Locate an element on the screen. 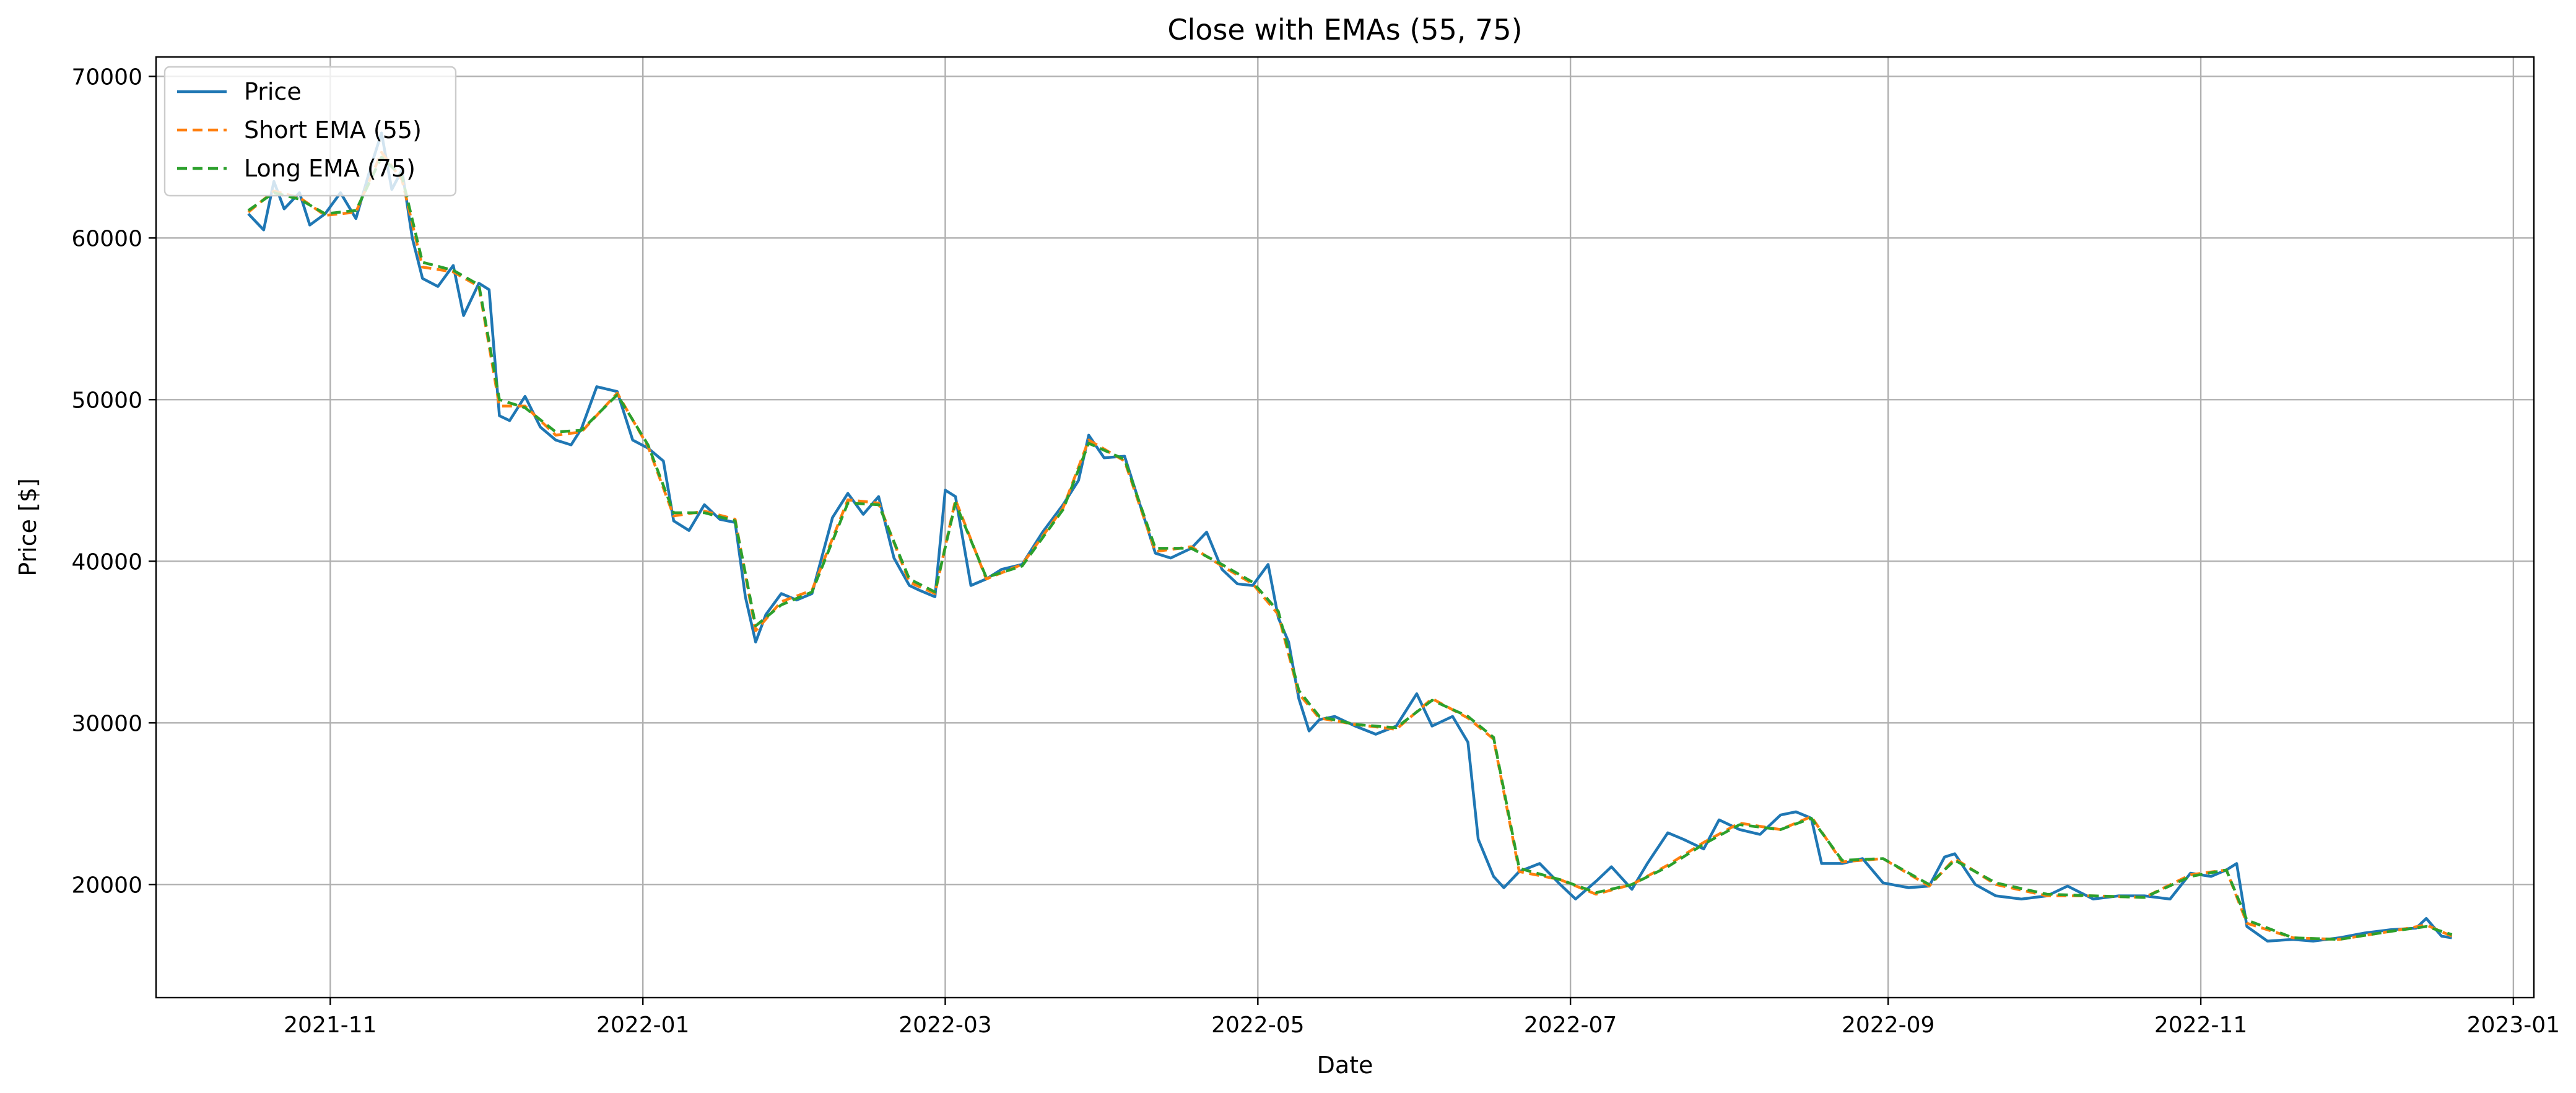 The height and width of the screenshot is (1093, 2576). legend-label: Price is located at coordinates (273, 92).